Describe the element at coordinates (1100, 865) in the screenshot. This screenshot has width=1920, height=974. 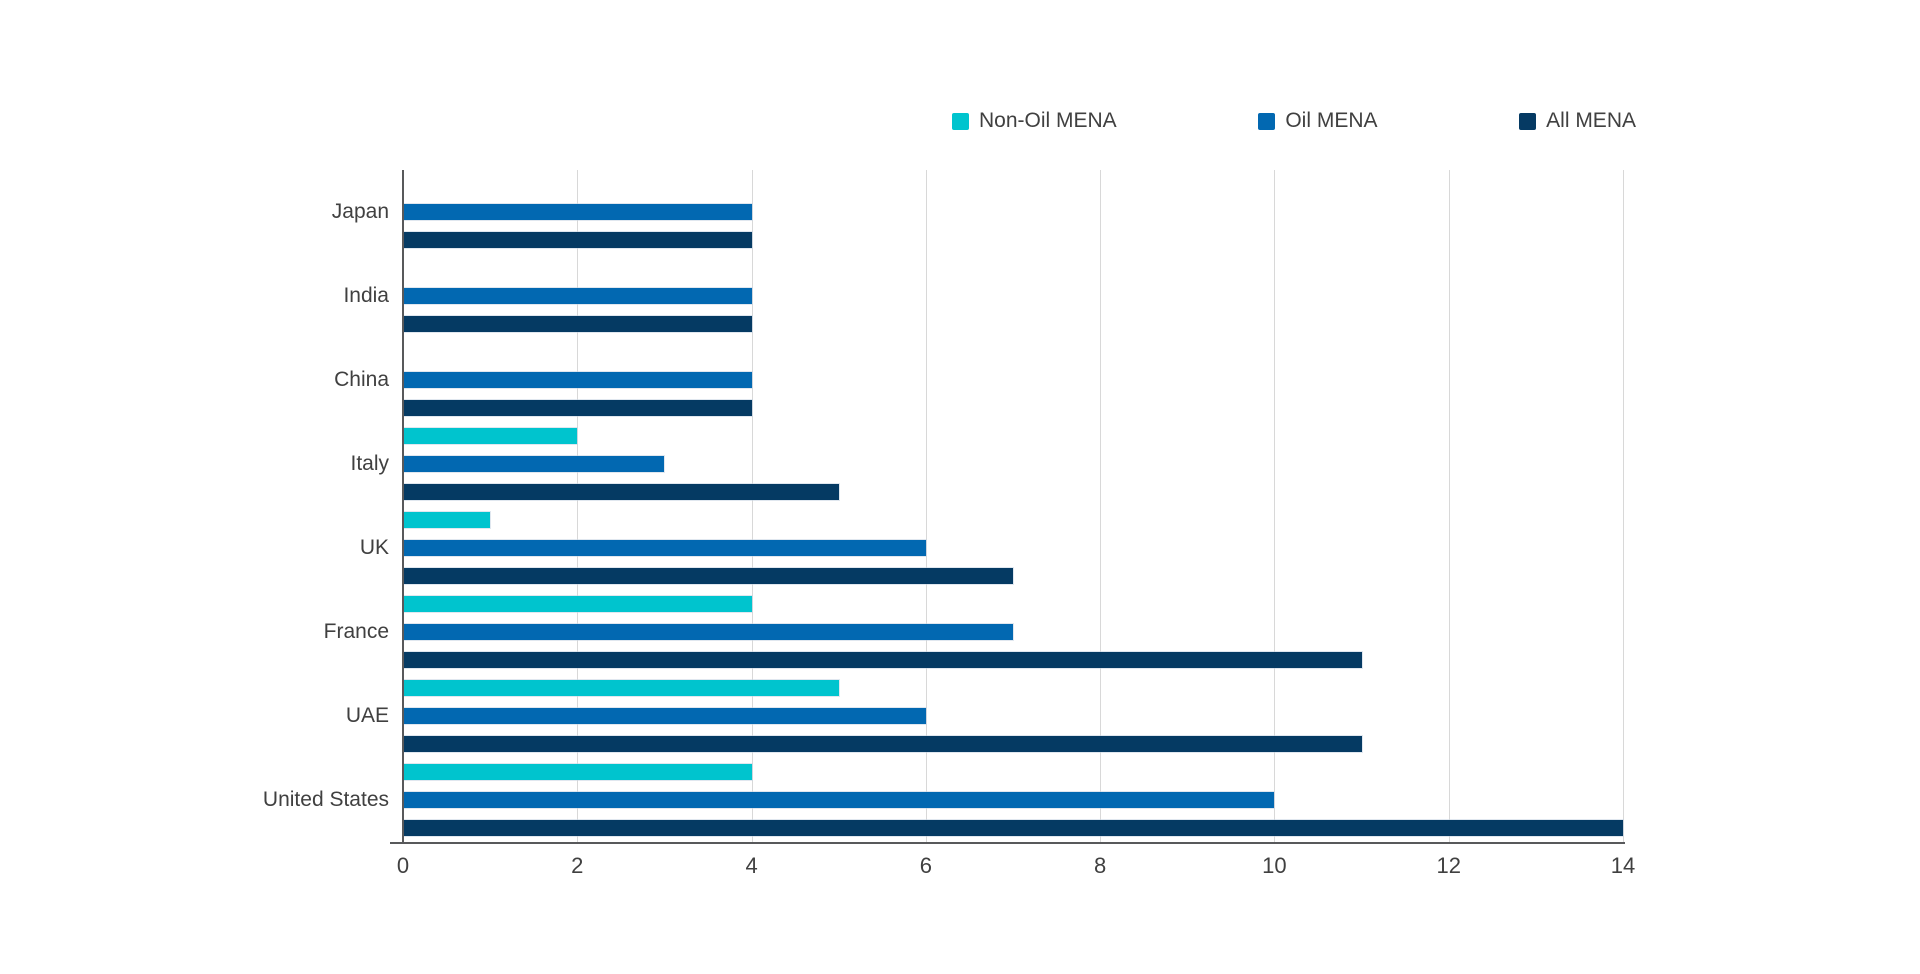
I see `x-tick-label-8: 8` at that location.